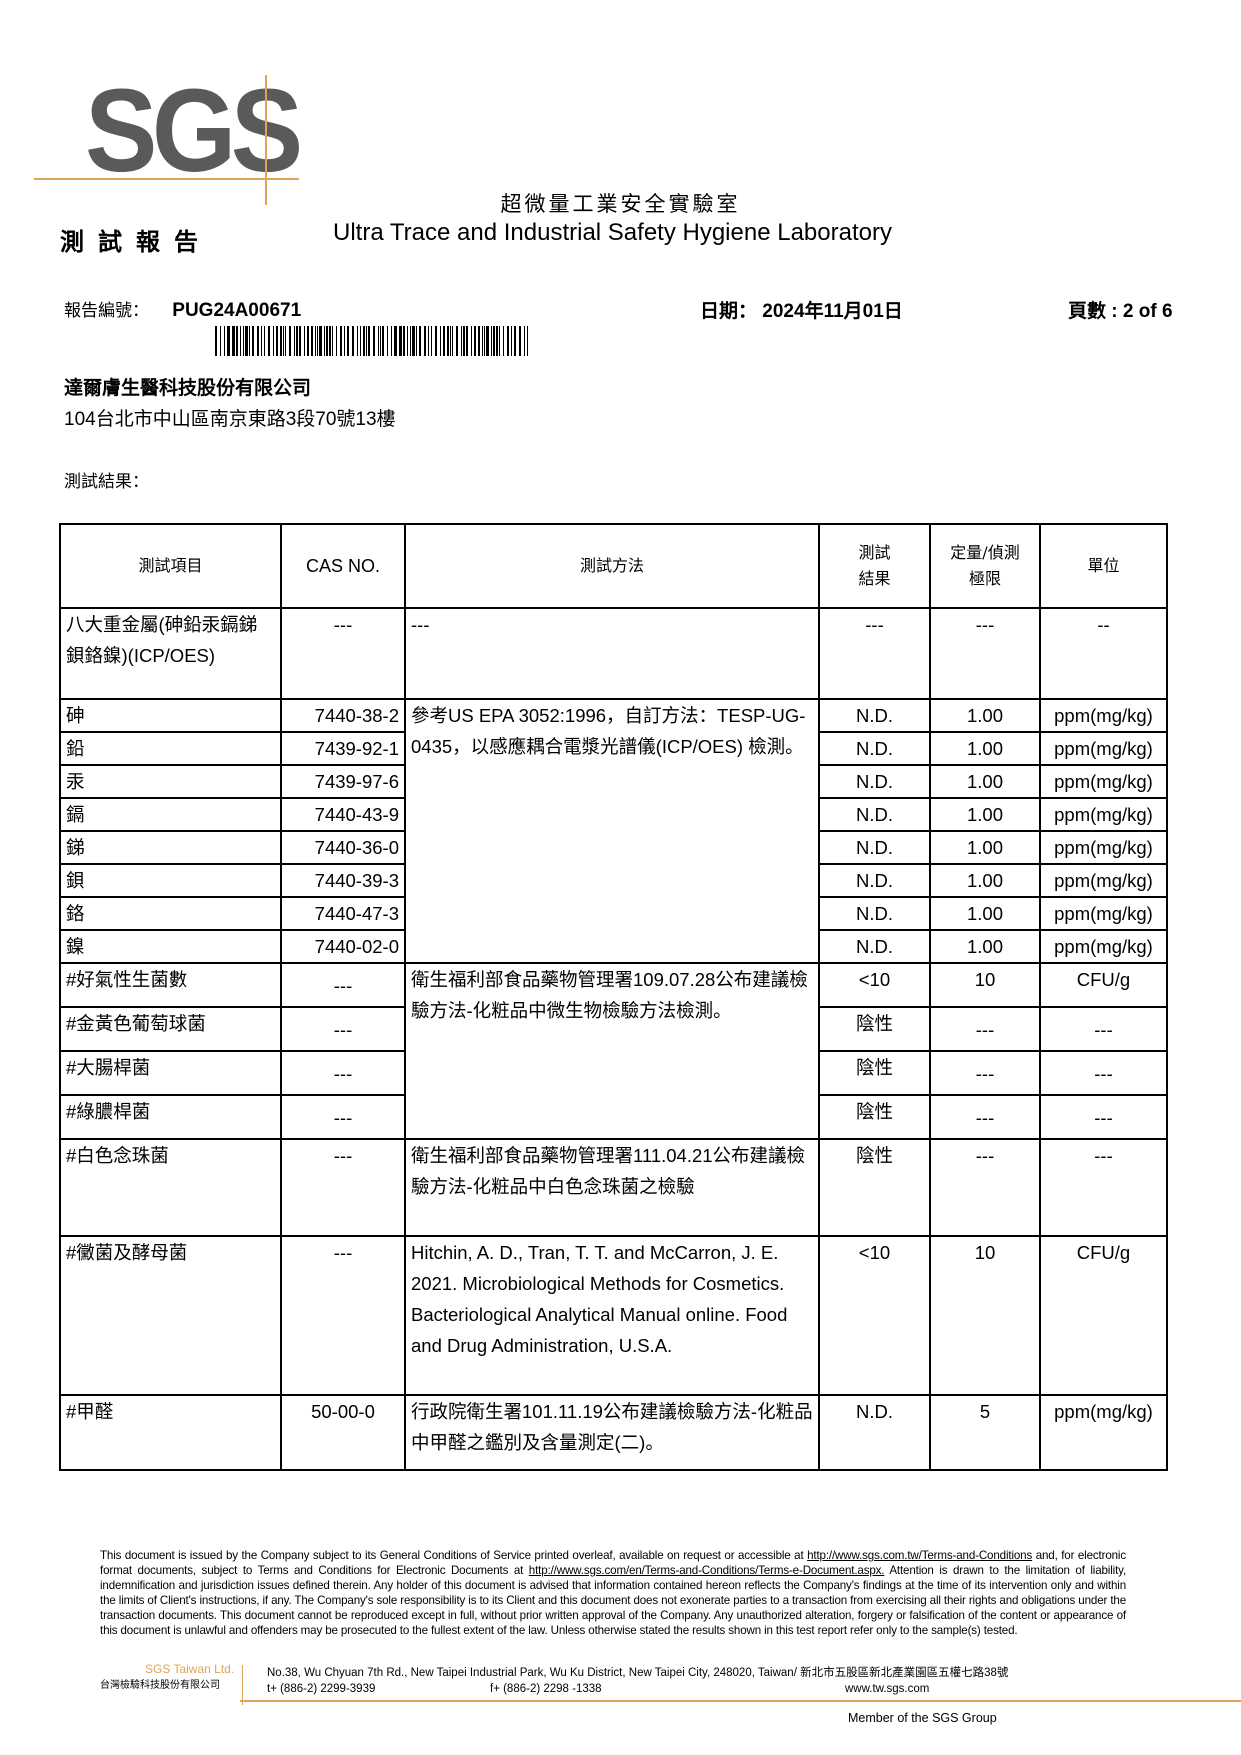 This screenshot has height=1755, width=1241. What do you see at coordinates (1103, 653) in the screenshot?
I see `cell-unit: --` at bounding box center [1103, 653].